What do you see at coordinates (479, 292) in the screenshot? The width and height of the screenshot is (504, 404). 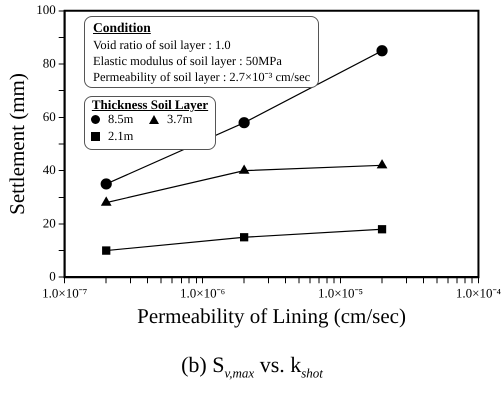 I see `x-tick-label: 1.0×10⁻⁴` at bounding box center [479, 292].